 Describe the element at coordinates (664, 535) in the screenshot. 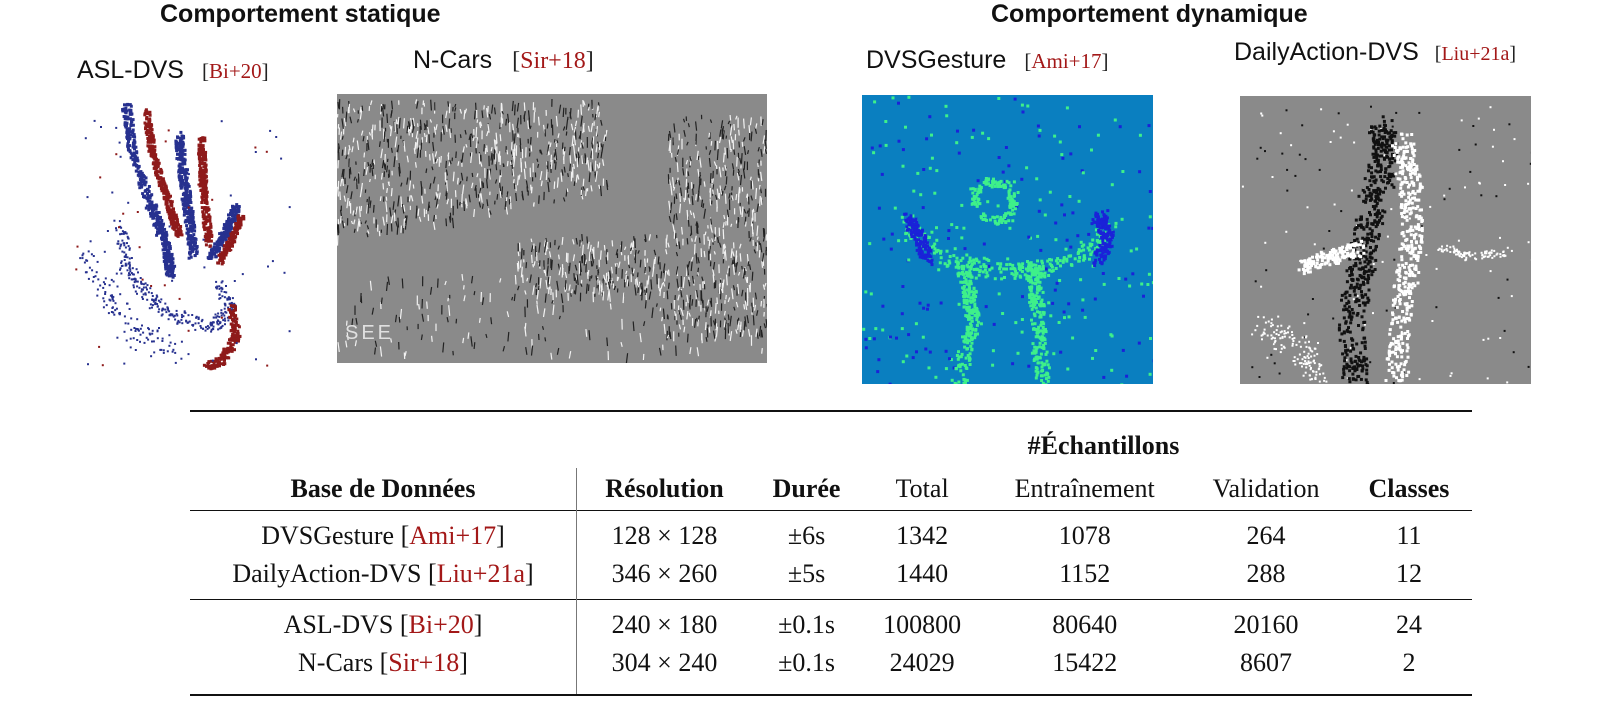

I see `resolution-cell: 128 × 128` at that location.